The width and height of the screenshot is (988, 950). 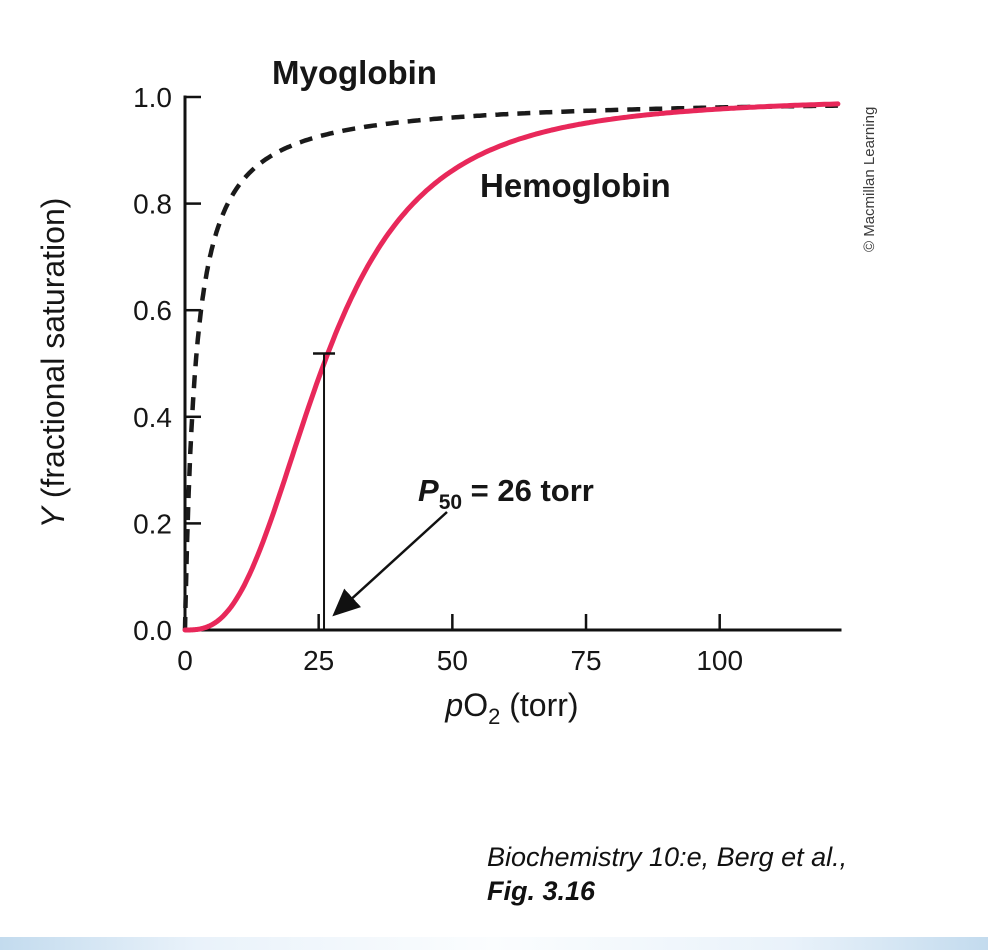 What do you see at coordinates (390, 564) in the screenshot?
I see `p50-arrow` at bounding box center [390, 564].